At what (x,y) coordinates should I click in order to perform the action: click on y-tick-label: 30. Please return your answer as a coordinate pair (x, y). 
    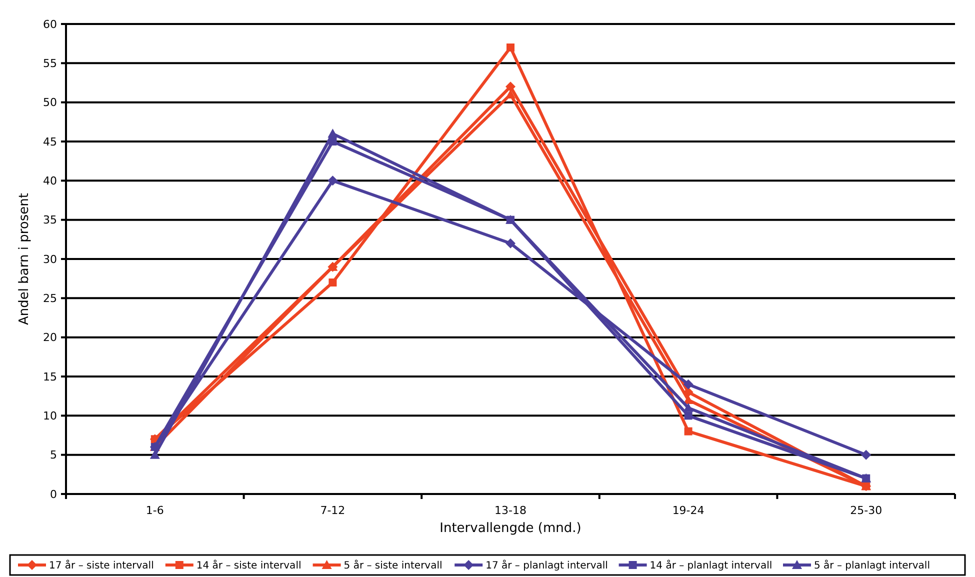
    Looking at the image, I should click on (50, 259).